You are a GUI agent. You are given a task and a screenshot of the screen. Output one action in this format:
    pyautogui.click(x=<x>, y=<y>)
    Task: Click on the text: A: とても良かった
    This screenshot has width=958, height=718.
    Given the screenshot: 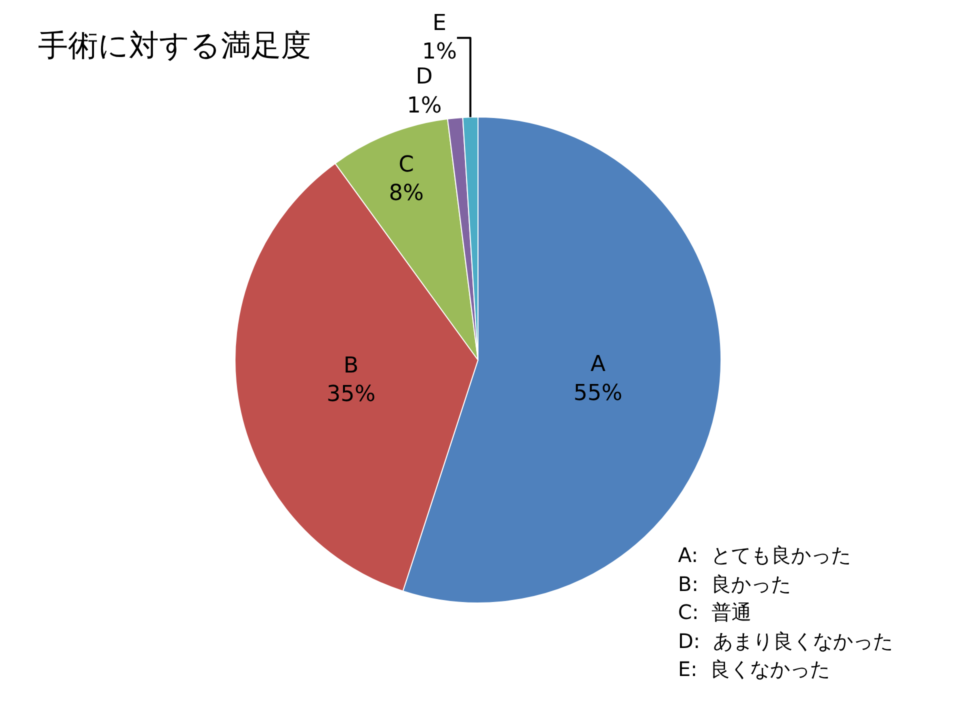 What is the action you would take?
    pyautogui.click(x=764, y=555)
    